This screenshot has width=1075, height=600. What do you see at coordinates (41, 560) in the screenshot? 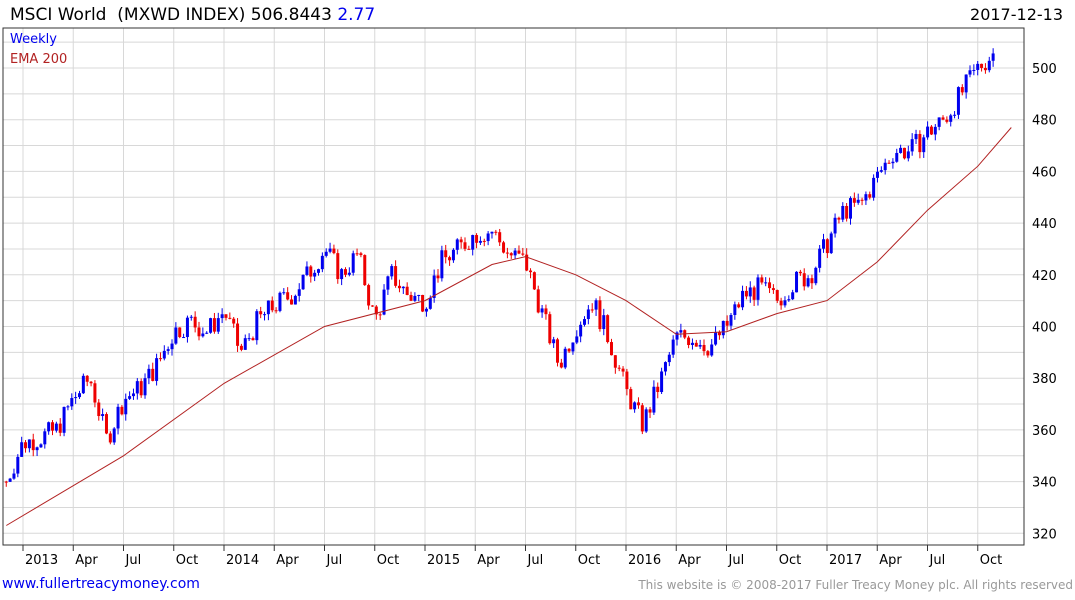
I see `x-tick-label: 2013` at bounding box center [41, 560].